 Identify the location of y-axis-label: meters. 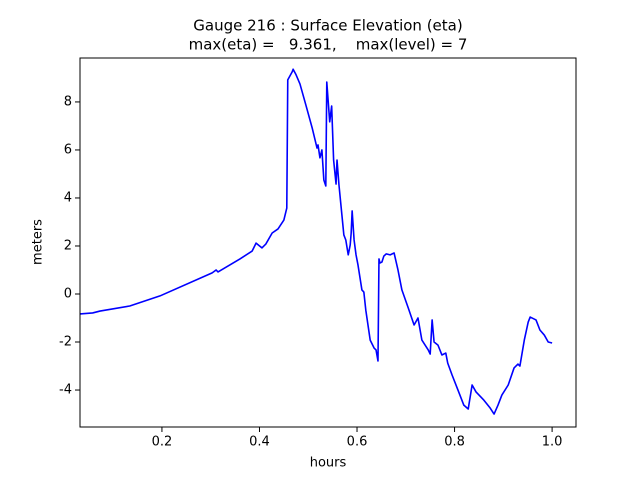
(38, 242).